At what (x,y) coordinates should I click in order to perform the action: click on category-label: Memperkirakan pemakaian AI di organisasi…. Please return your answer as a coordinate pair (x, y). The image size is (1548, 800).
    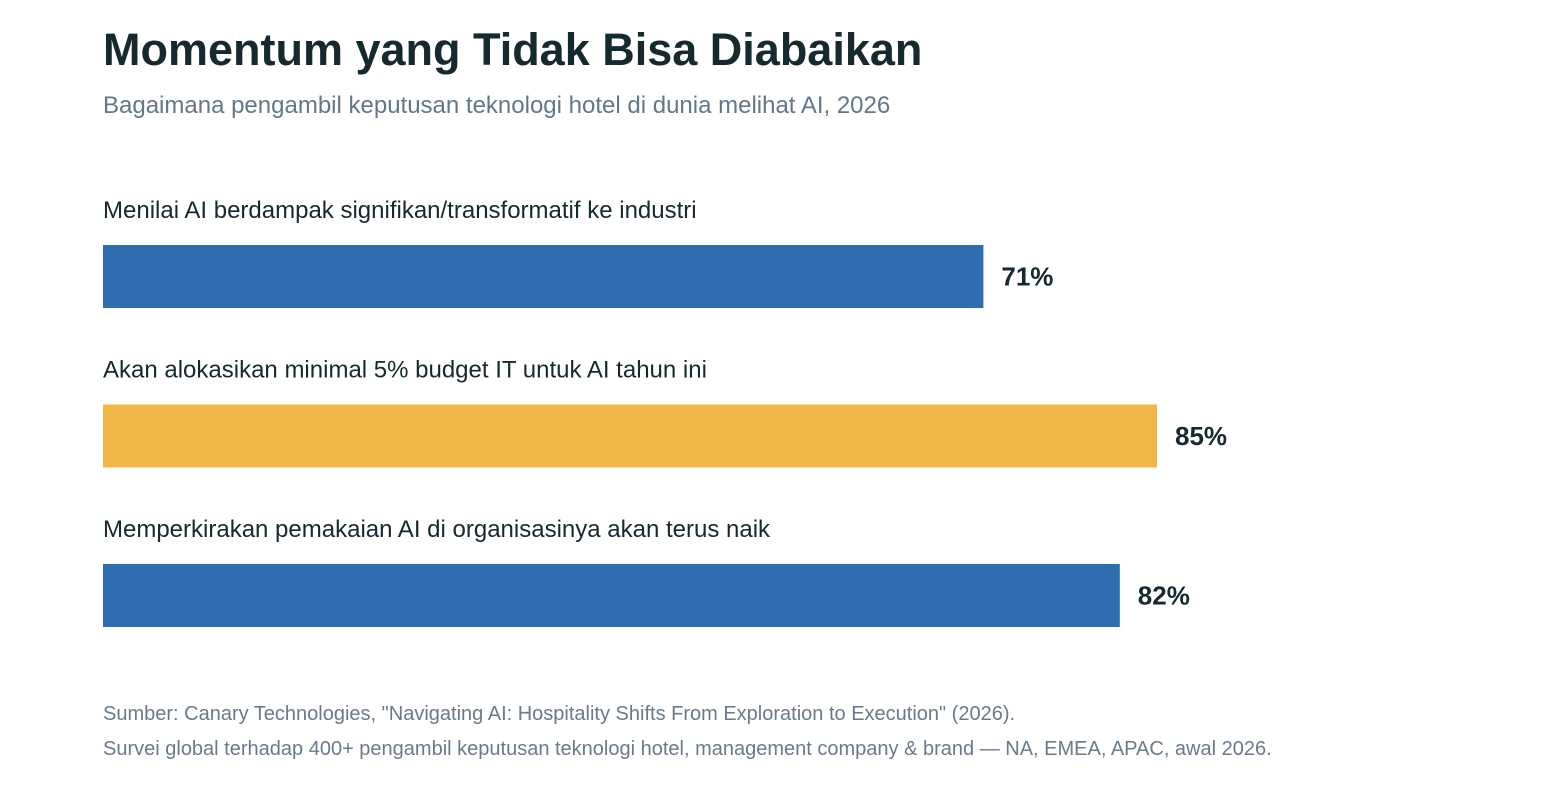
    Looking at the image, I should click on (437, 529).